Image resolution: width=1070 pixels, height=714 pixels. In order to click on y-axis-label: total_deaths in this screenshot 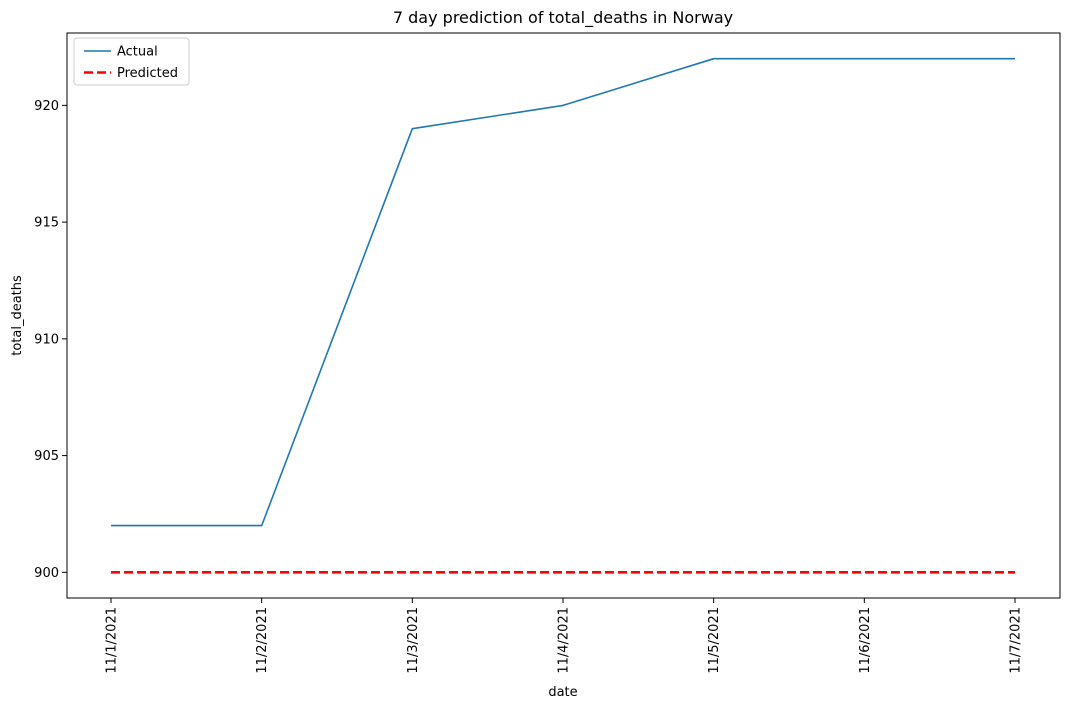, I will do `click(17, 315)`.